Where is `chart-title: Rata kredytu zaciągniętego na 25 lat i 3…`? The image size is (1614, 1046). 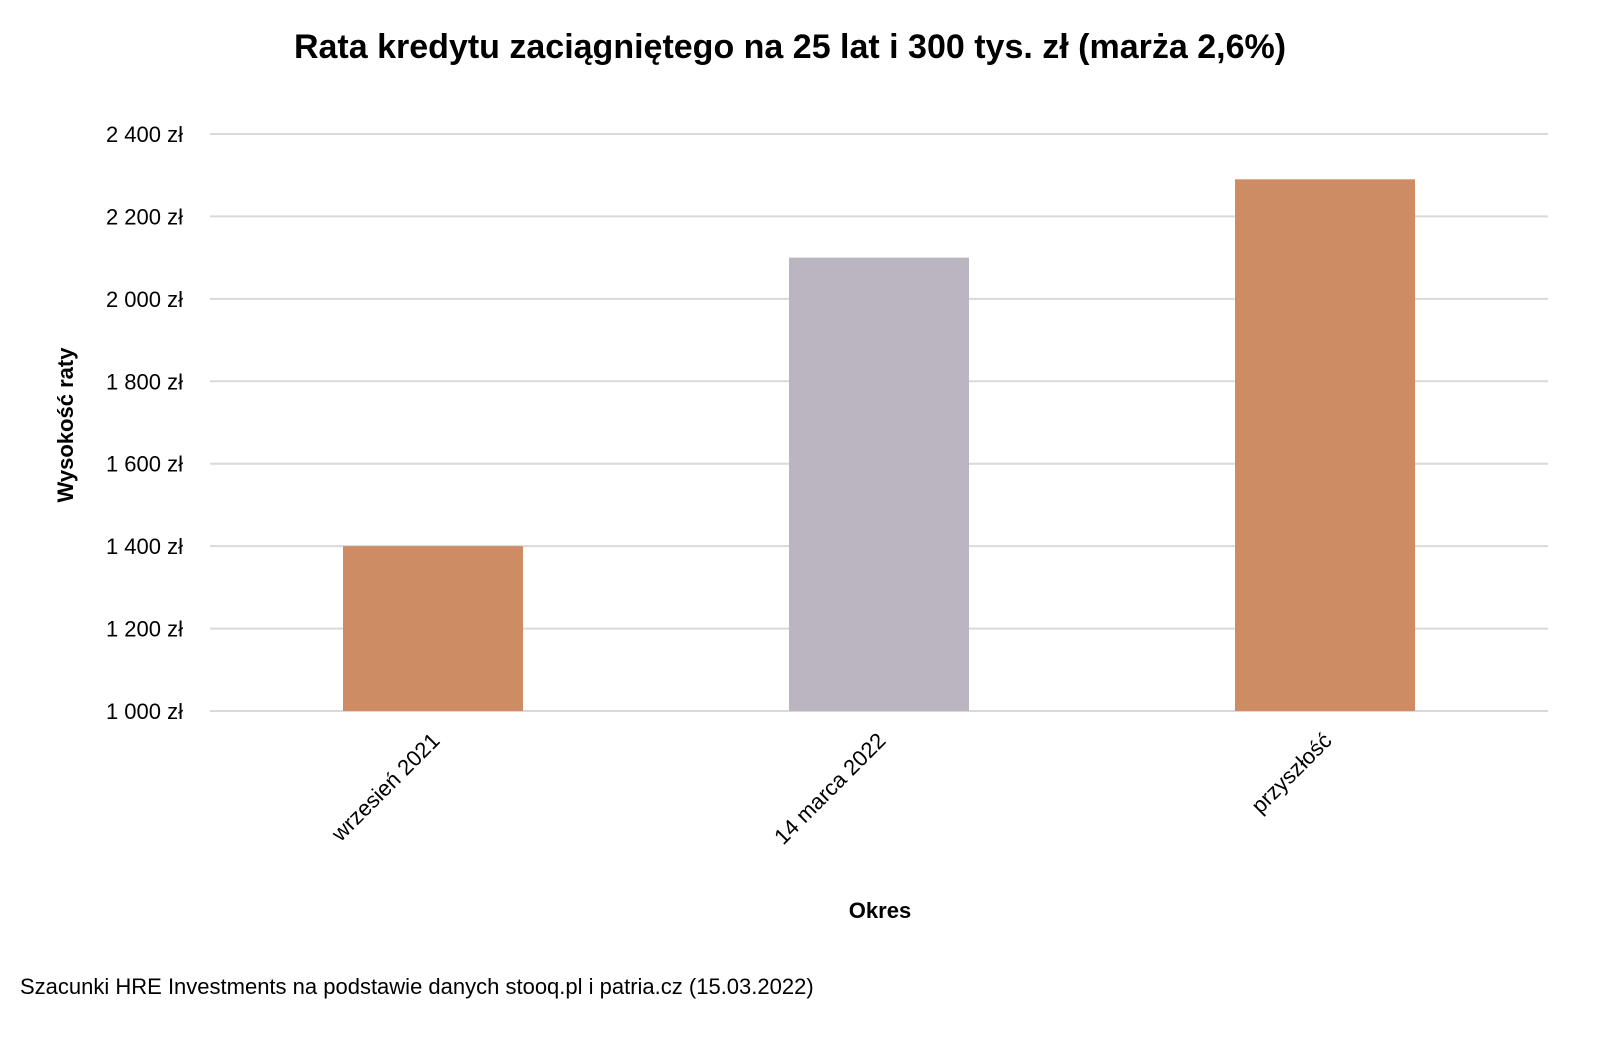 chart-title: Rata kredytu zaciągniętego na 25 lat i 3… is located at coordinates (790, 47).